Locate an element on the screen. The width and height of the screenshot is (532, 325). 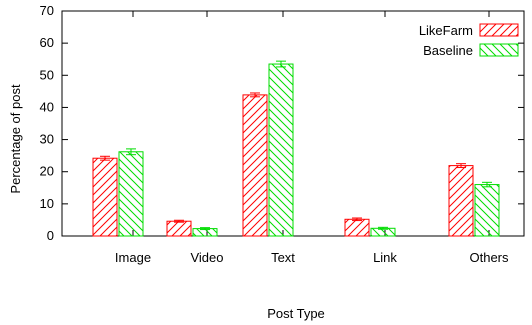
y-tick-label: 60 is located at coordinates (47, 42).